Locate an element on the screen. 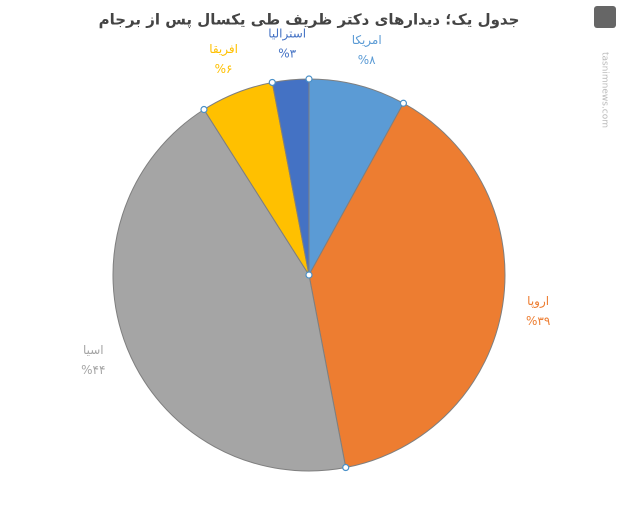  slice-label: افریقا is located at coordinates (223, 49).